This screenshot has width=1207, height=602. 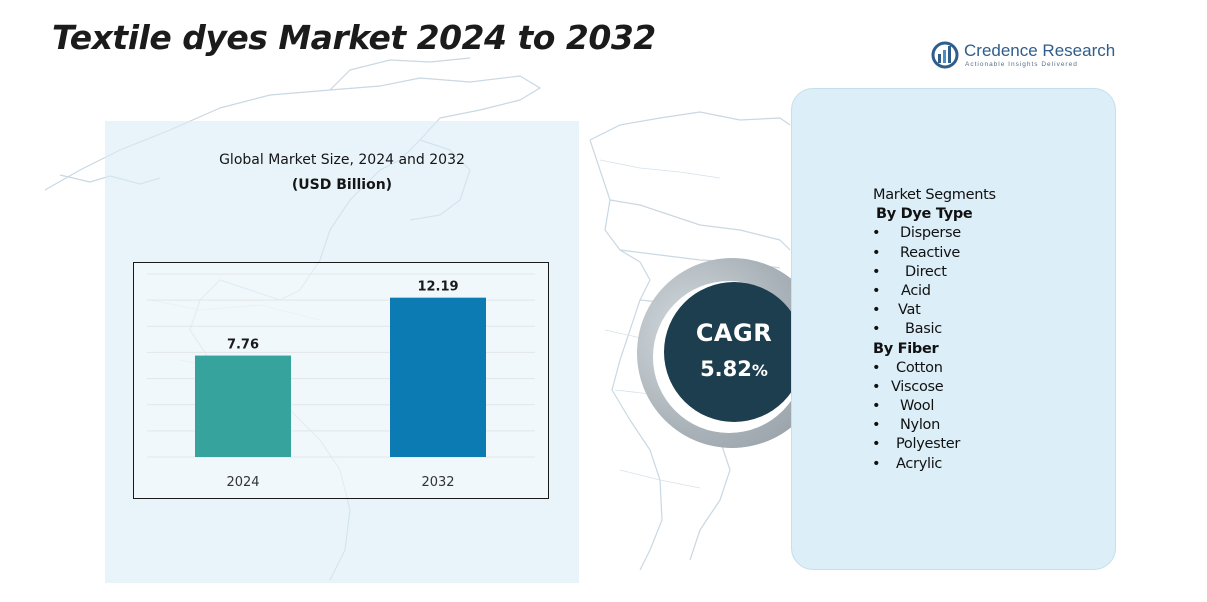 I want to click on market-size-bar-chart: 7.76 2024 12.19 2032, so click(x=341, y=380).